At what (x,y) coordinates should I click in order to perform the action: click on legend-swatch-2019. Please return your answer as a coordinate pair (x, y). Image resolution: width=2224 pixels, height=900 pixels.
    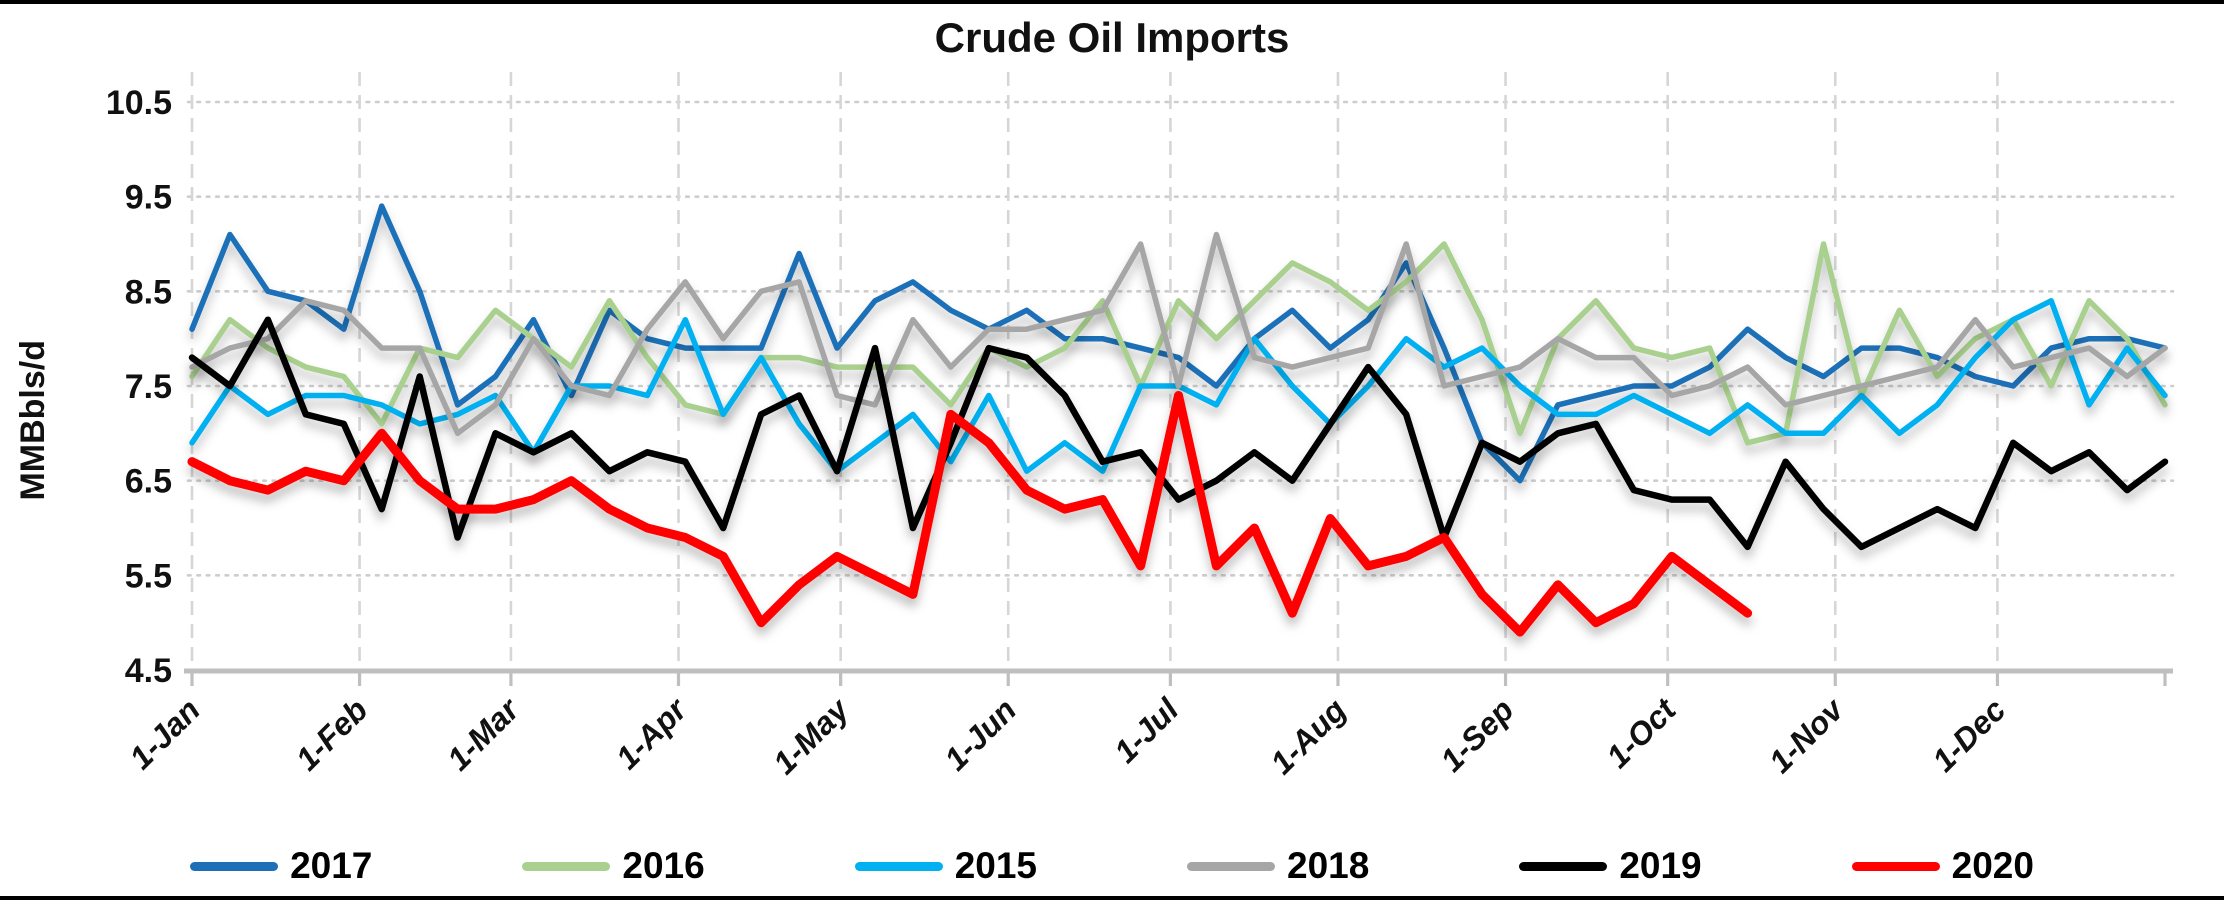
    Looking at the image, I should click on (1563, 866).